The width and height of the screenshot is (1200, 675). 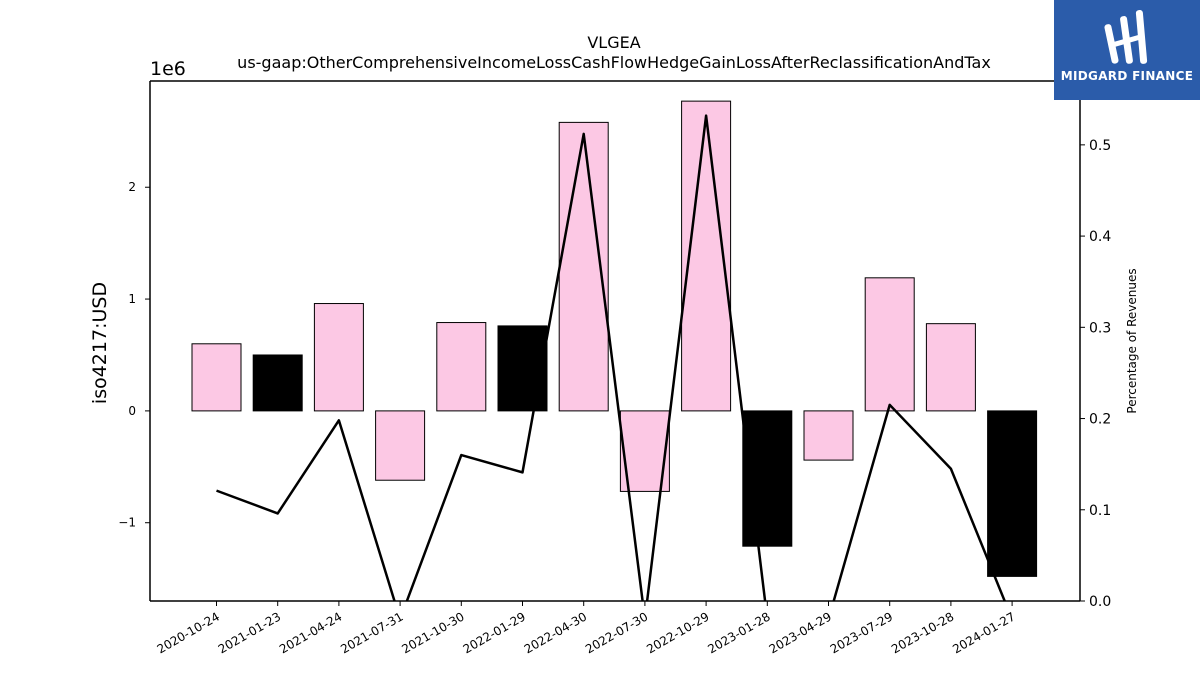 I want to click on y-tick-label: 1, so click(x=132, y=299).